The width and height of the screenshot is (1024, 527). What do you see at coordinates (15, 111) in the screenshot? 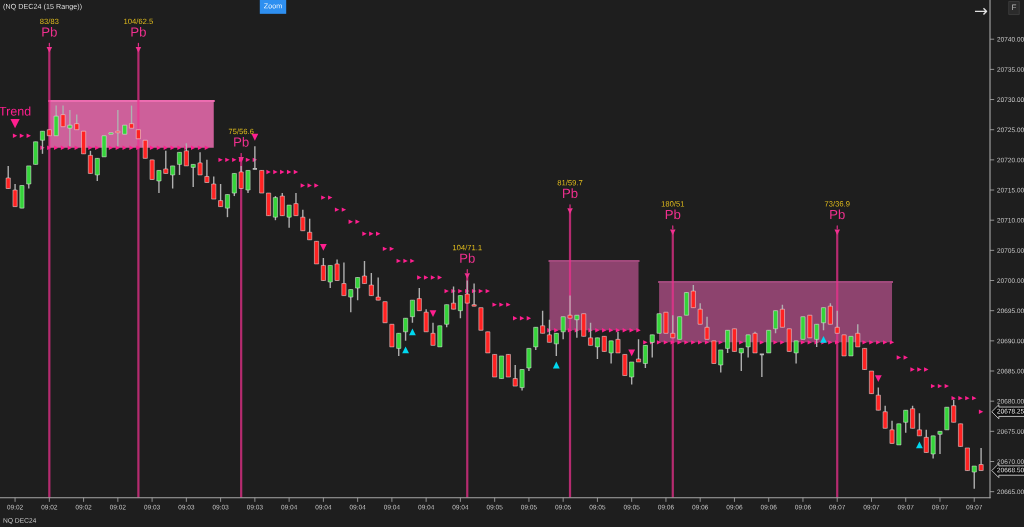
I see `series-label: Trend` at bounding box center [15, 111].